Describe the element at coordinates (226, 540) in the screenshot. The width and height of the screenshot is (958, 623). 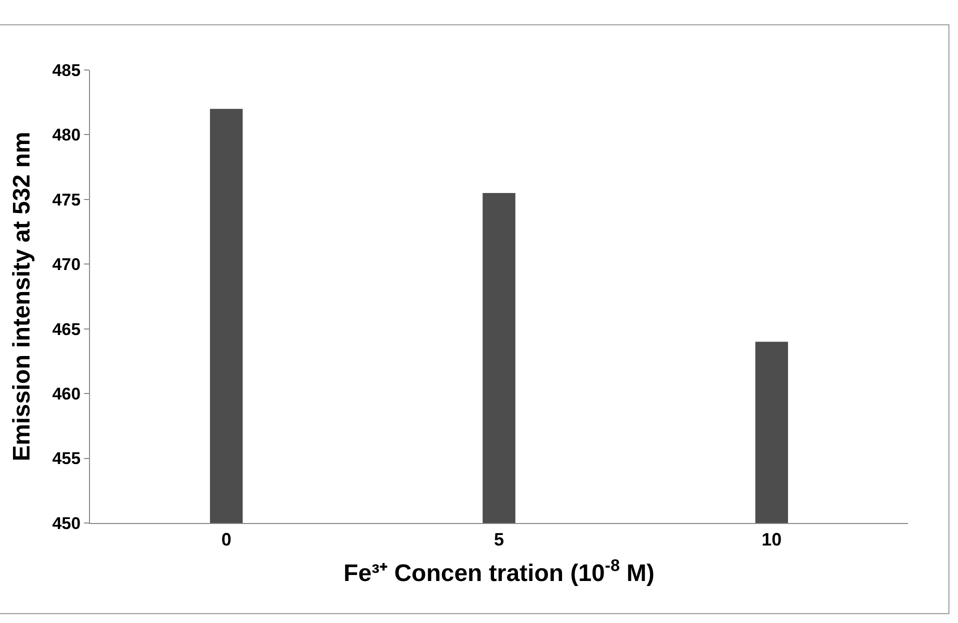
I see `x-tick-label: 0` at that location.